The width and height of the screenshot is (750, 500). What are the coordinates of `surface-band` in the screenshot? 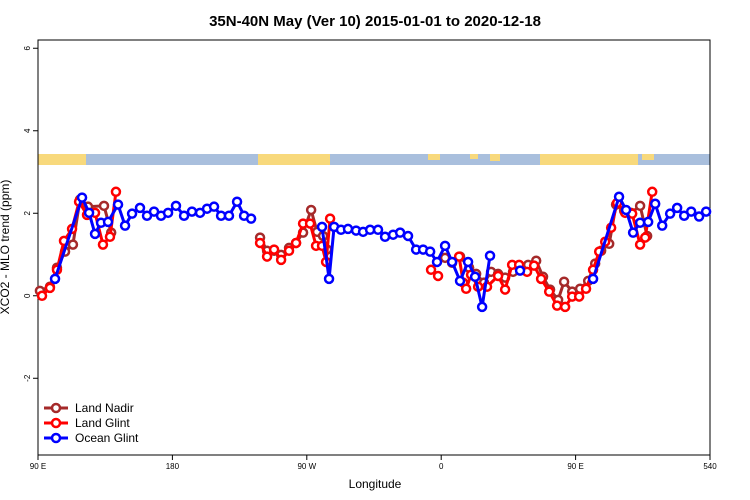 It's located at (374, 159).